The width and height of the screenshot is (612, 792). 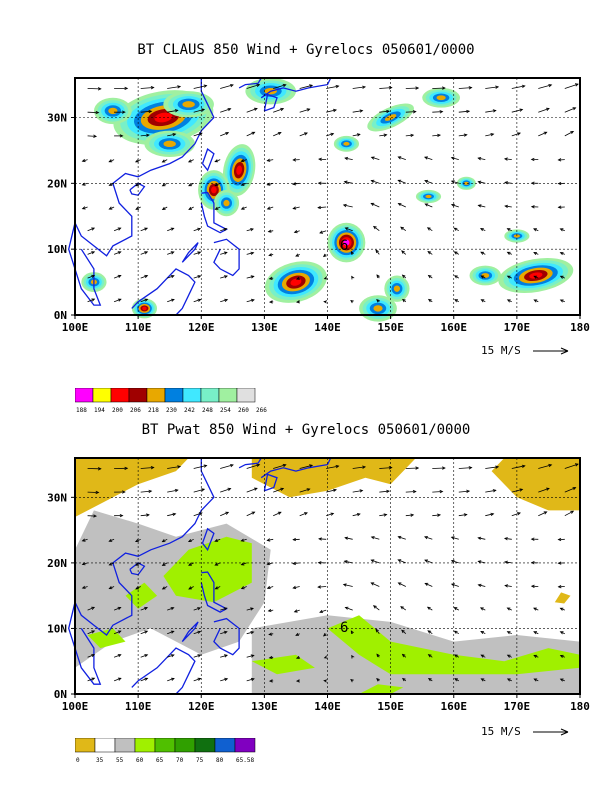 What do you see at coordinates (60, 694) in the screenshot?
I see `y-tick-label: 0N` at bounding box center [60, 694].